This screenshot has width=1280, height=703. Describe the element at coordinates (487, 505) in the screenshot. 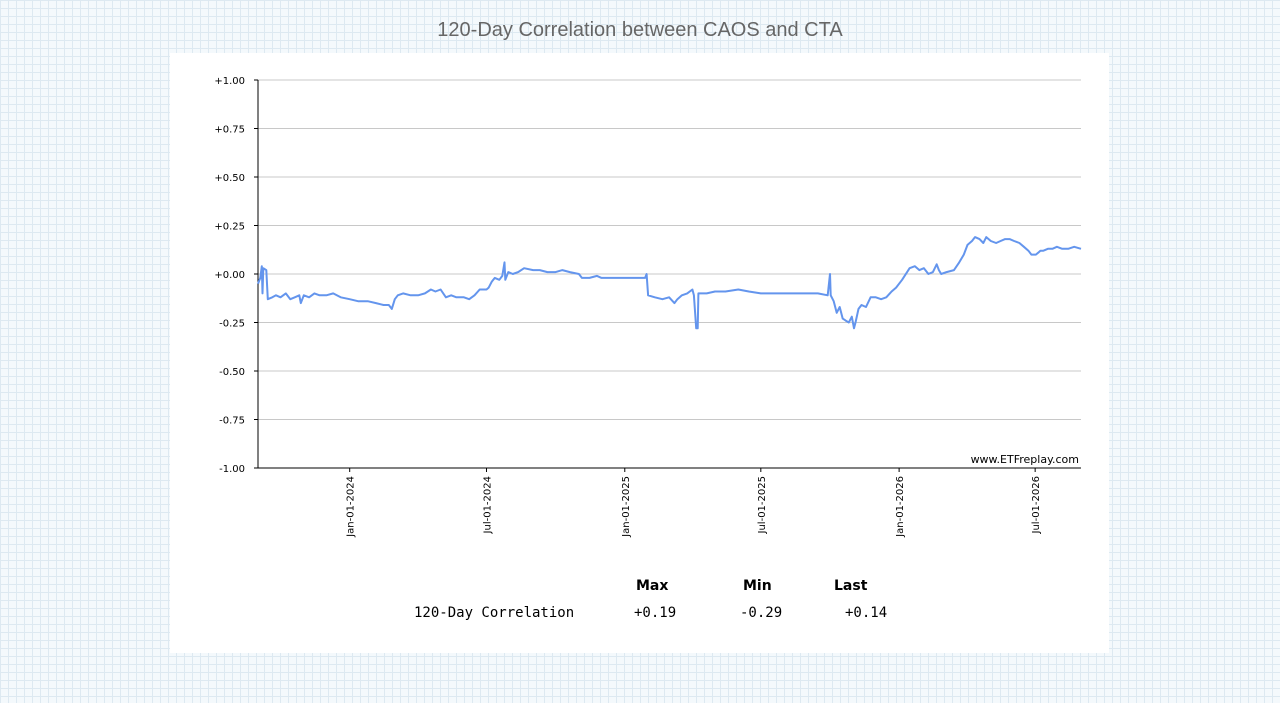

I see `x-tick-label: Jul-01-2024` at that location.